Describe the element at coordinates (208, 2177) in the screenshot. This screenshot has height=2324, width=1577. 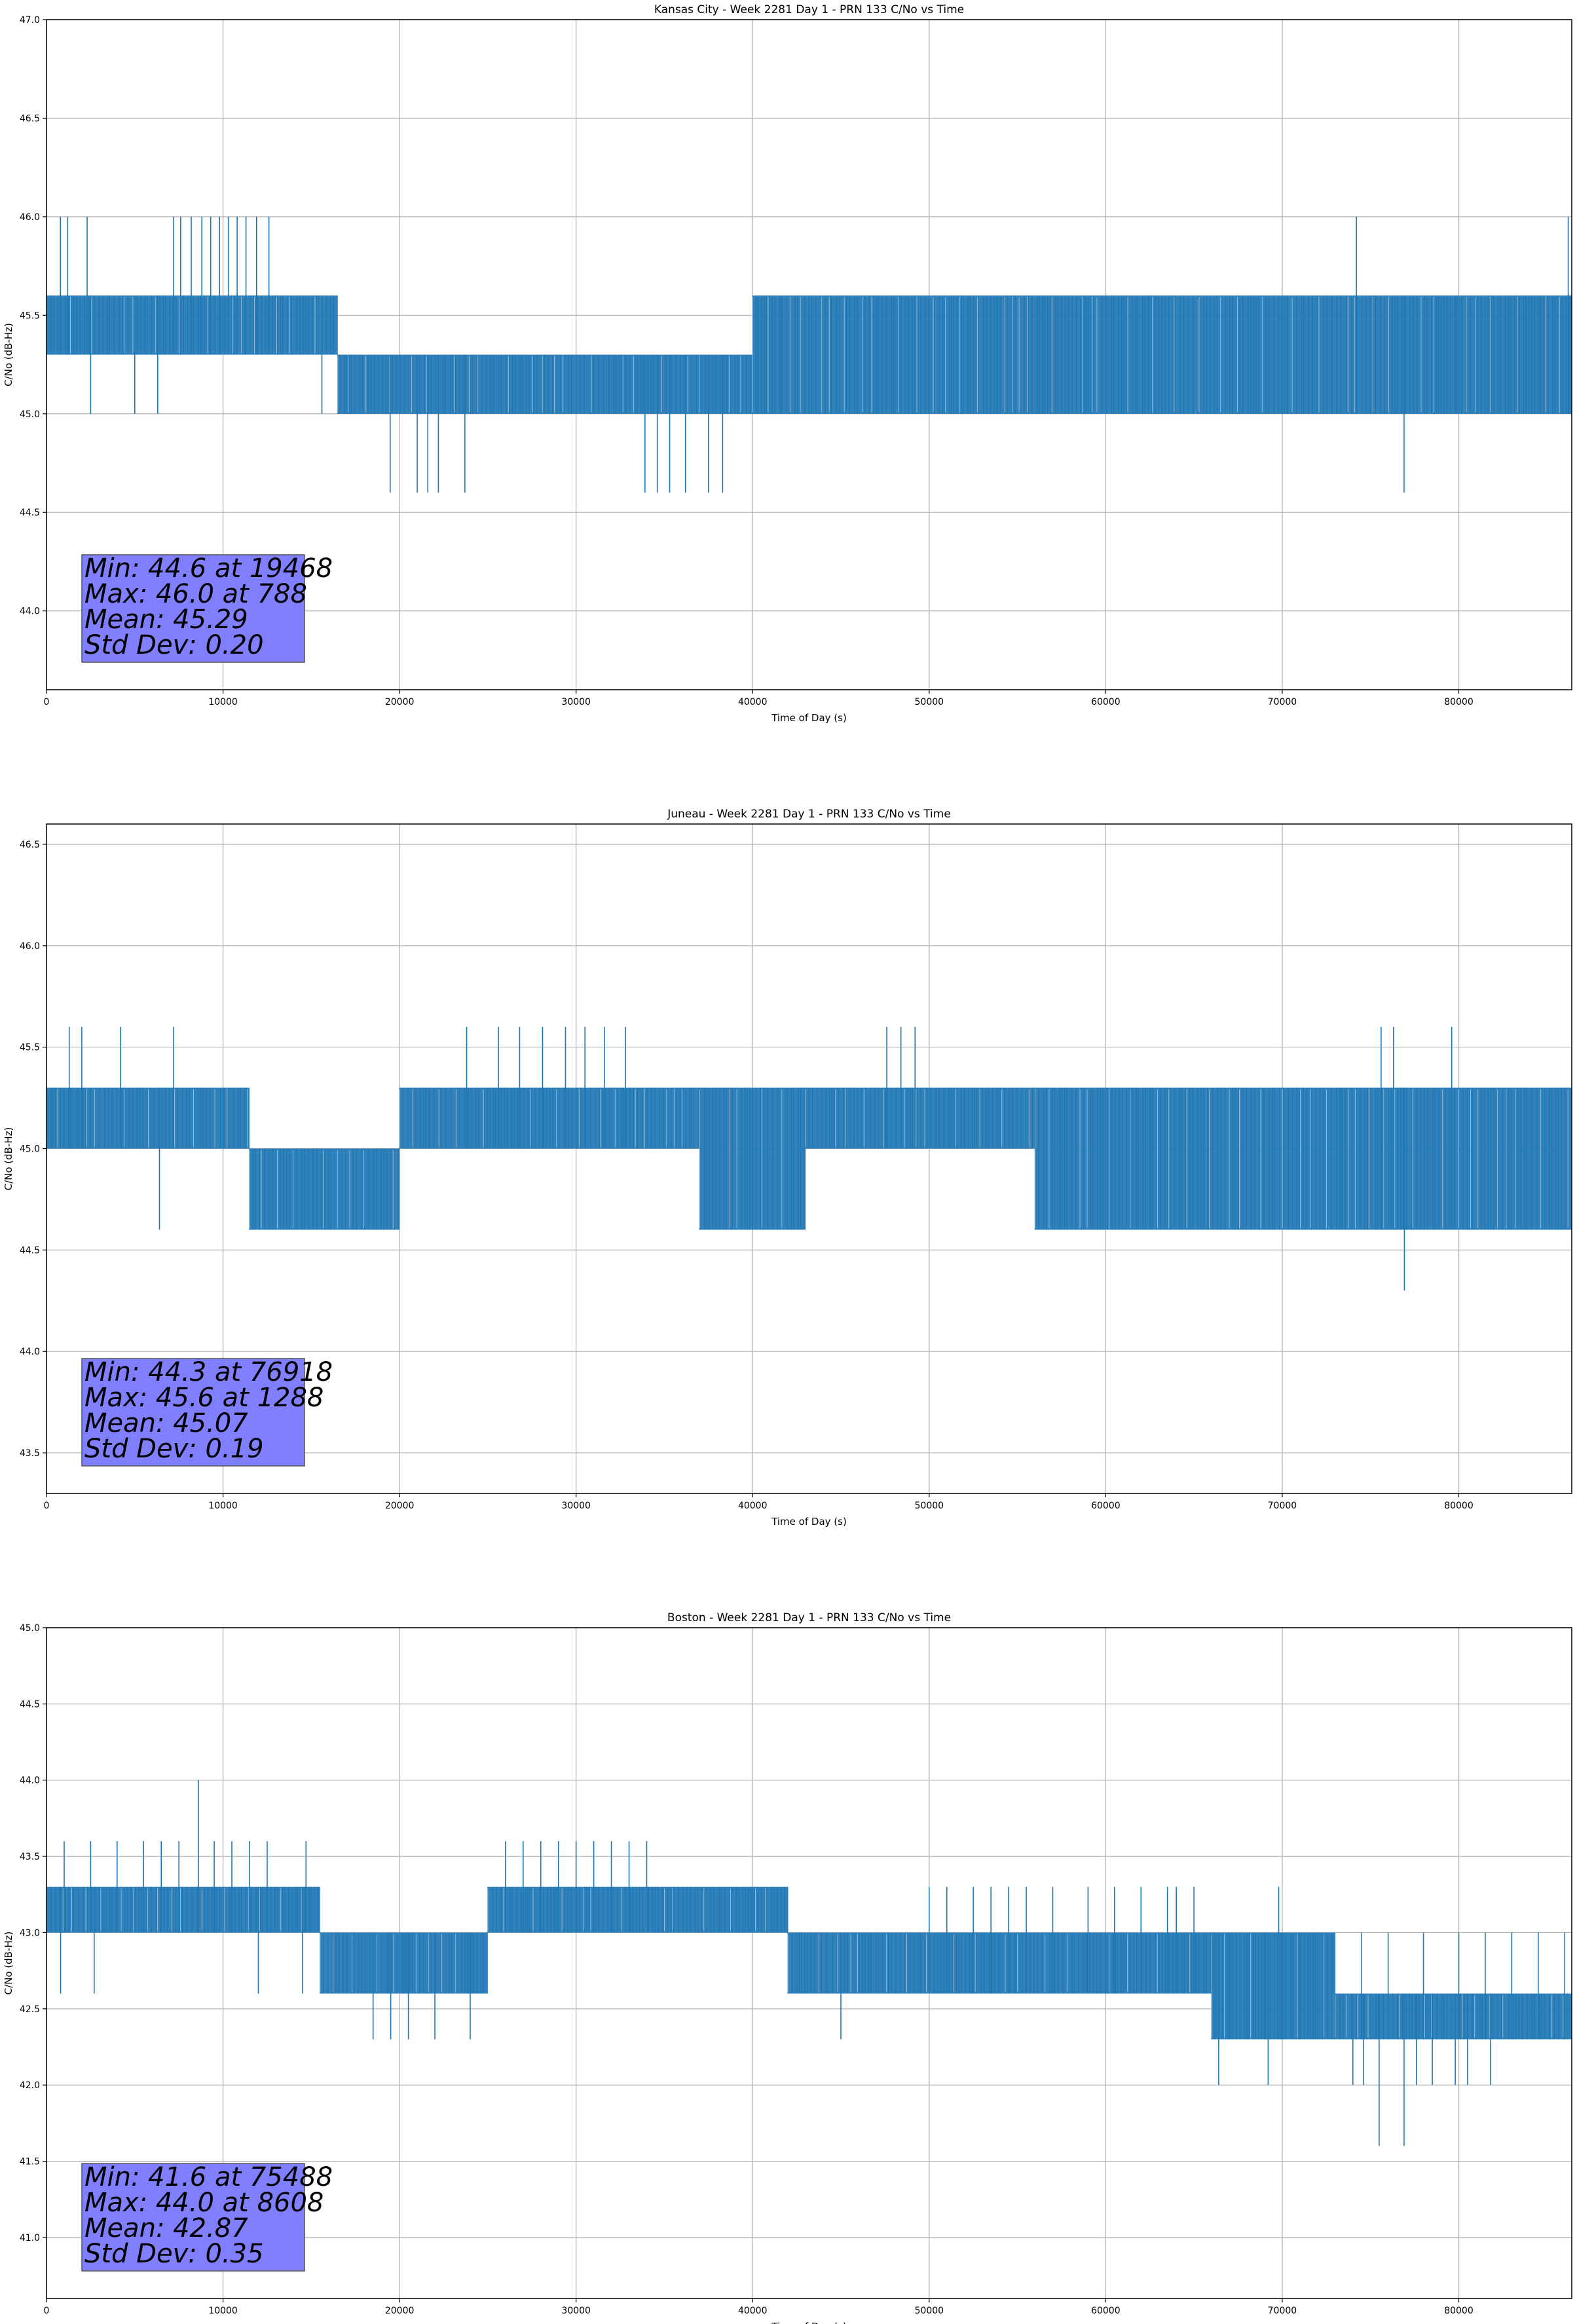
I see `stats-line: Min: 41.6 at 75488` at that location.